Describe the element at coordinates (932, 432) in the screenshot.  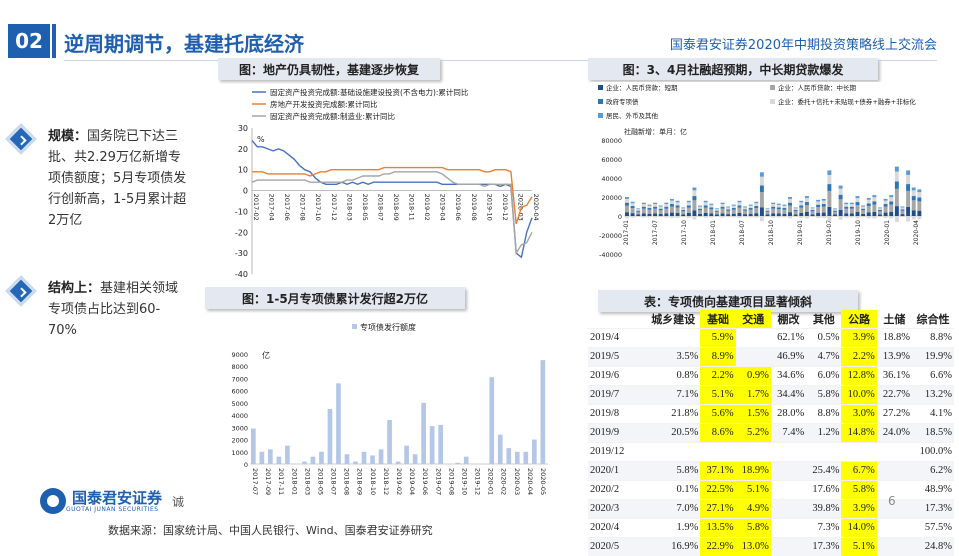
I see `table-cell: 18.5%` at that location.